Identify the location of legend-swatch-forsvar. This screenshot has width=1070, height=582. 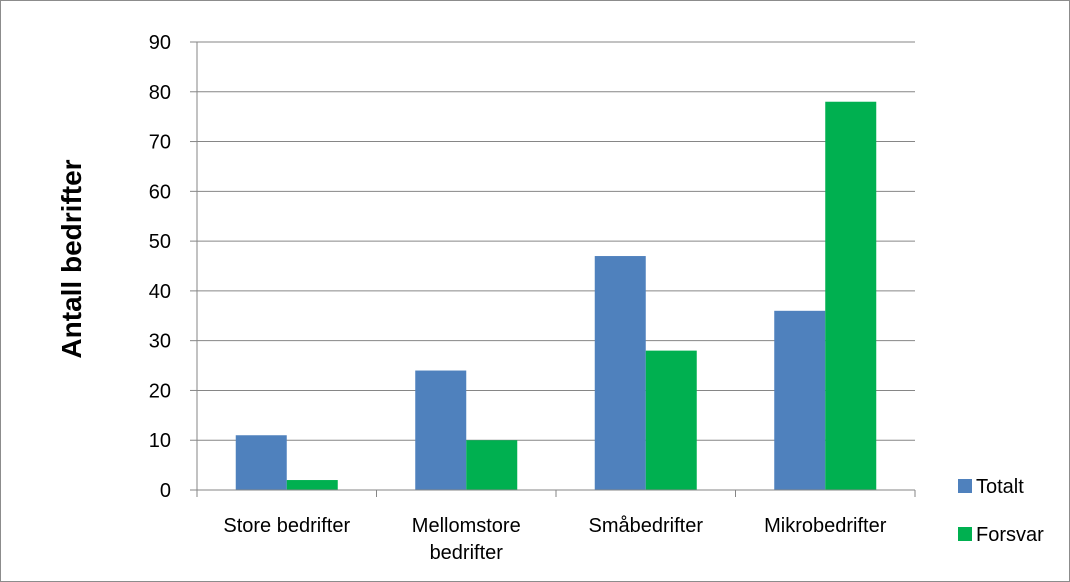
(965, 534).